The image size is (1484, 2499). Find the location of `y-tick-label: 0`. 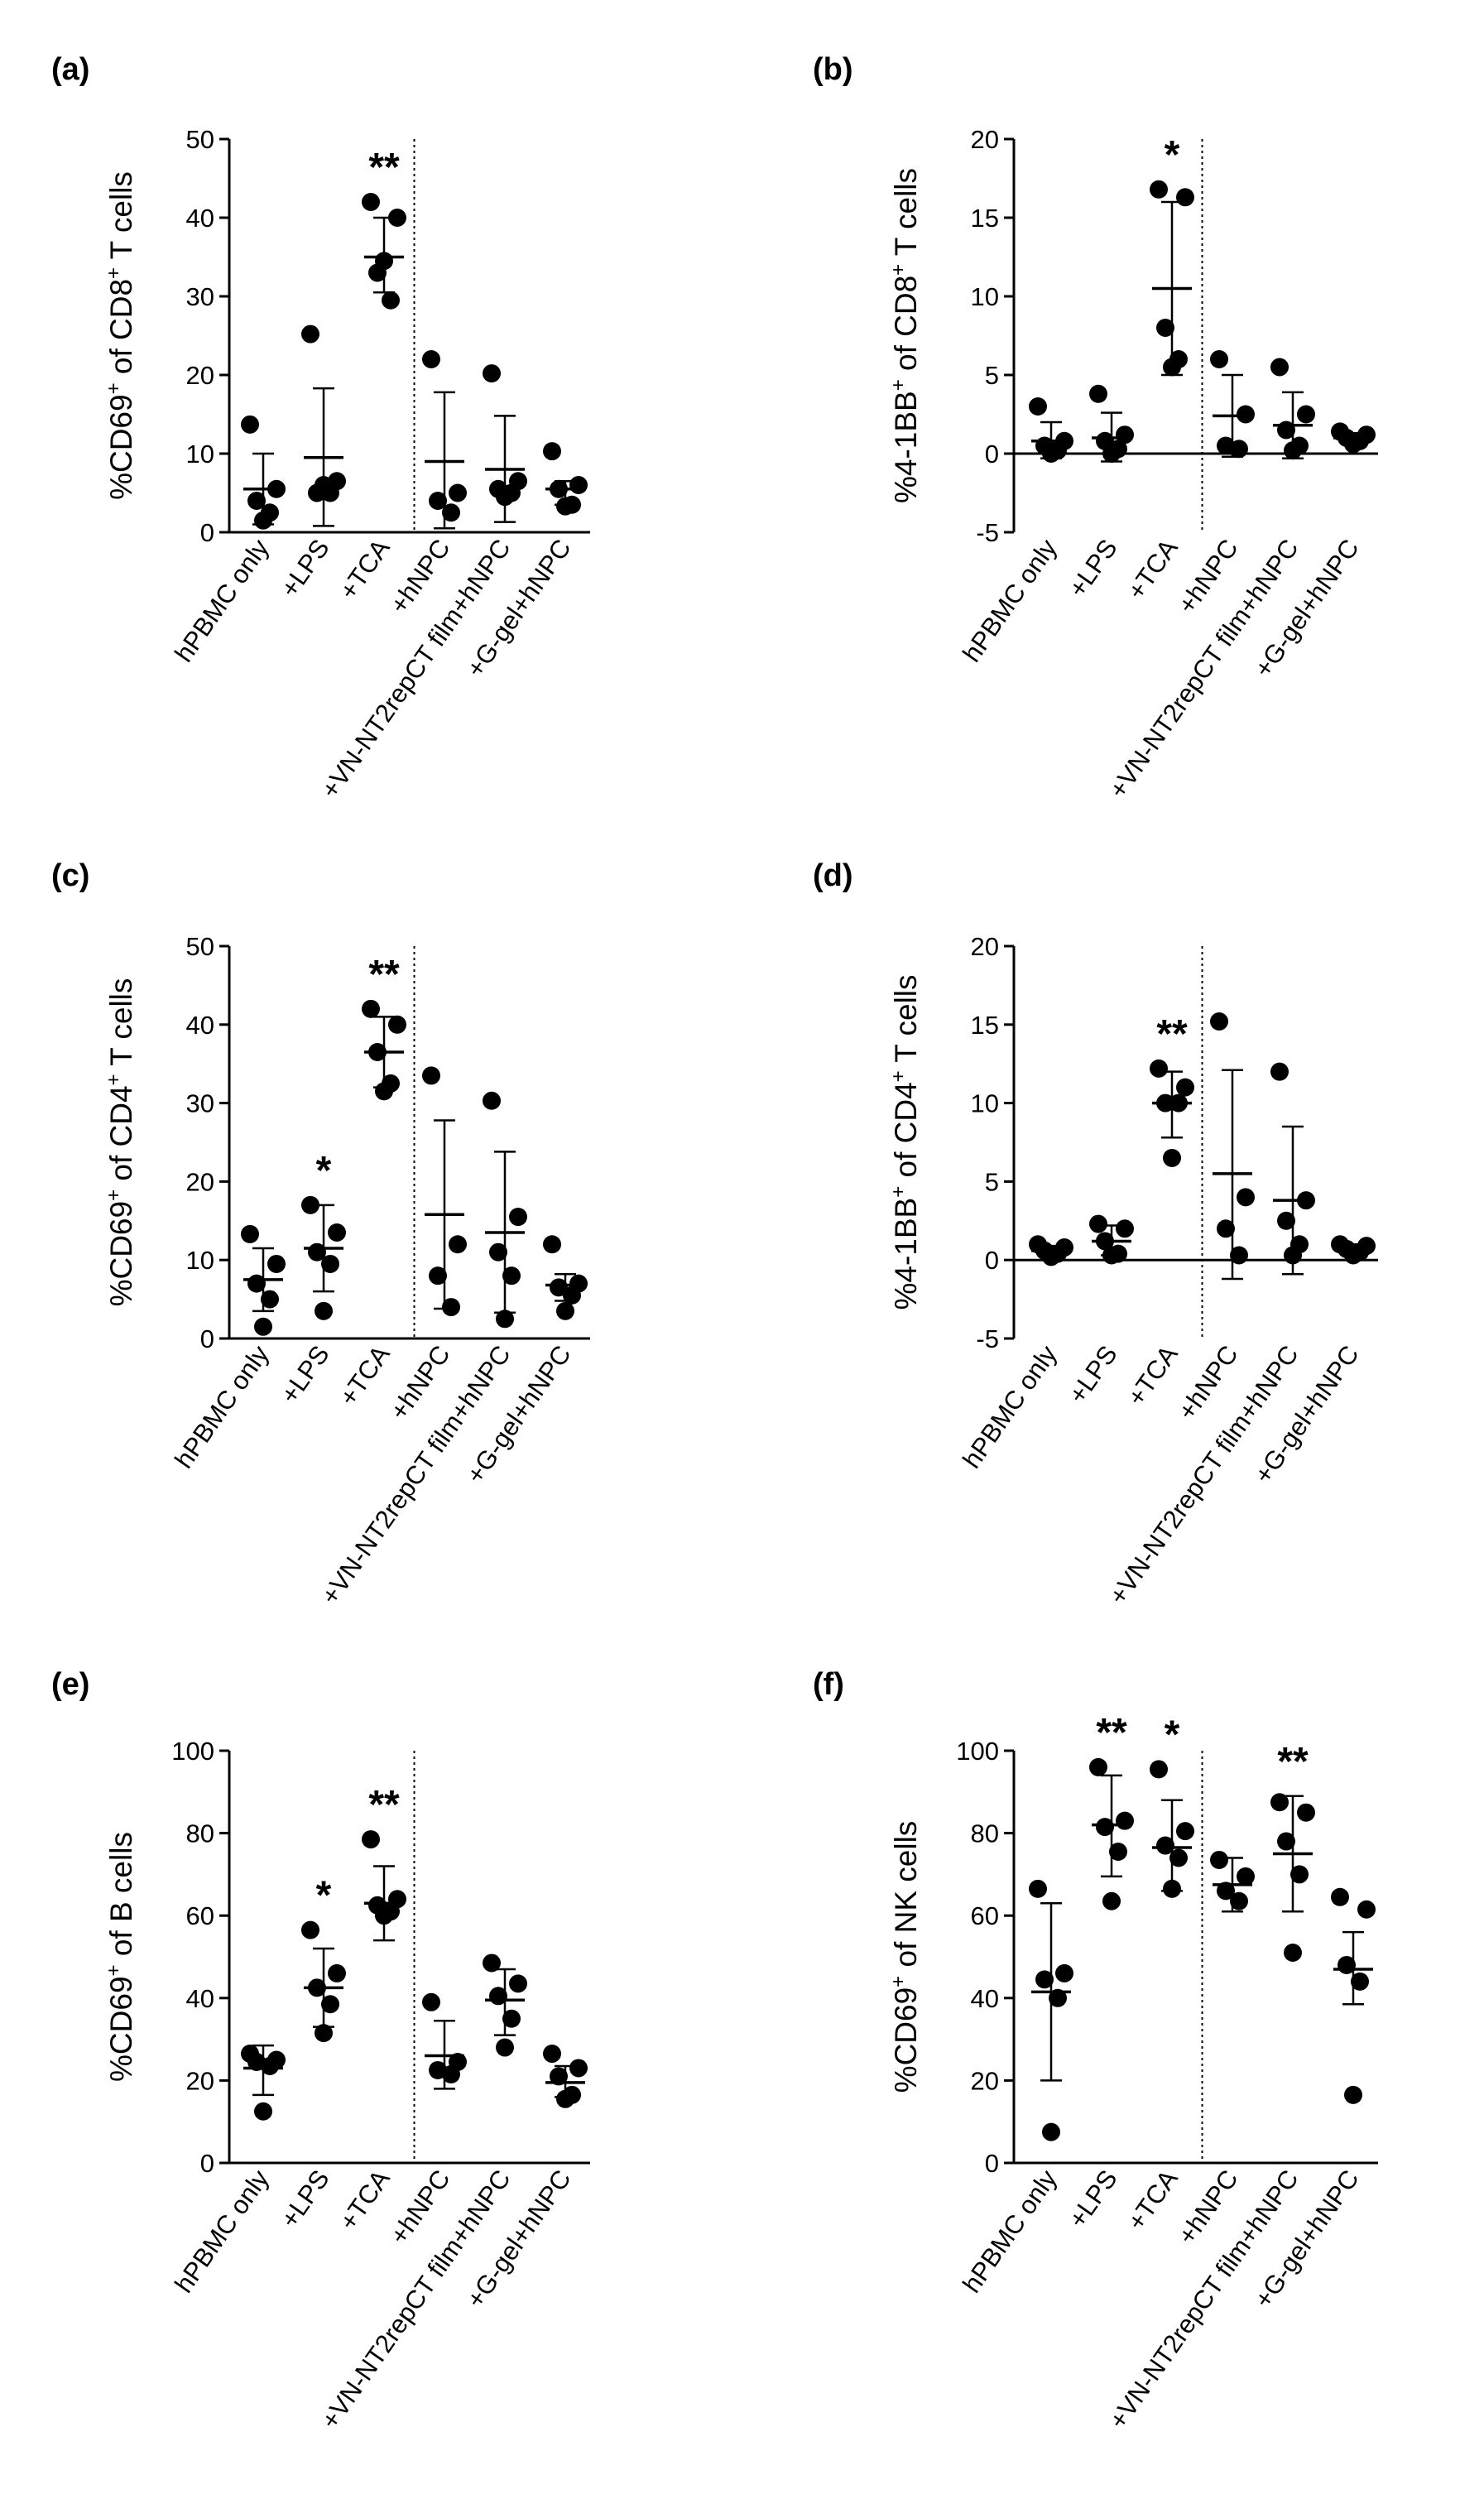

y-tick-label: 0 is located at coordinates (992, 454).